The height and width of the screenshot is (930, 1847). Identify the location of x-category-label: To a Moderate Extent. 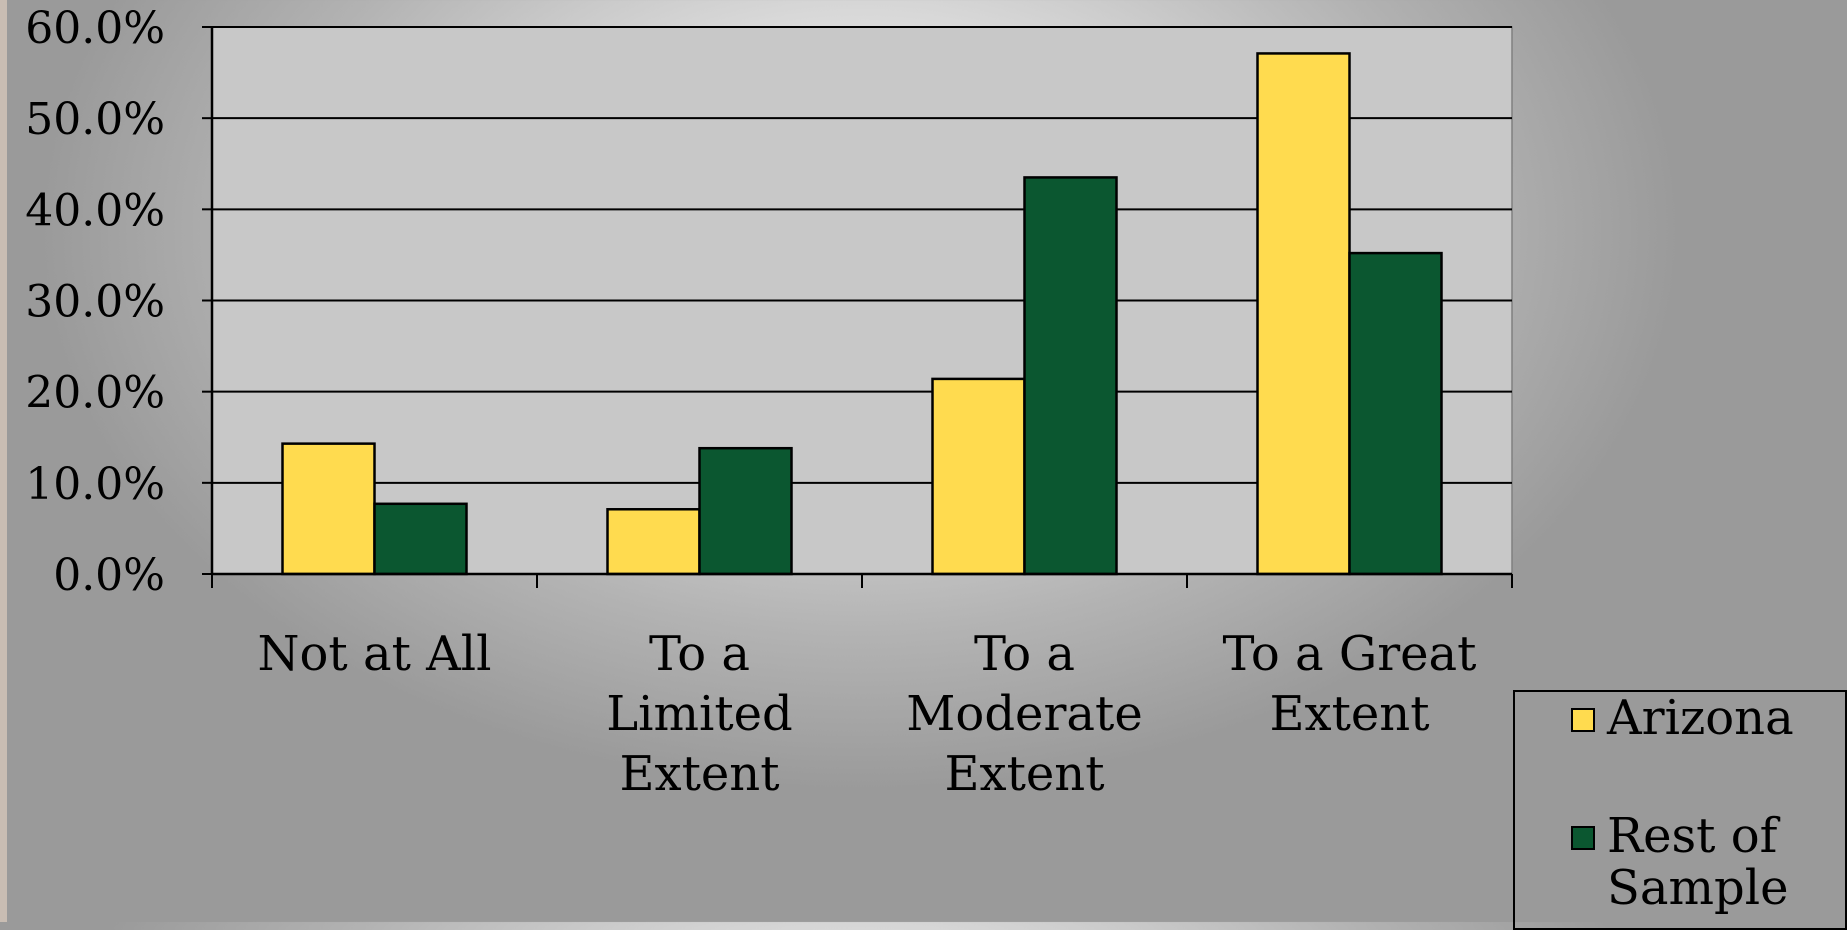
(1024, 714).